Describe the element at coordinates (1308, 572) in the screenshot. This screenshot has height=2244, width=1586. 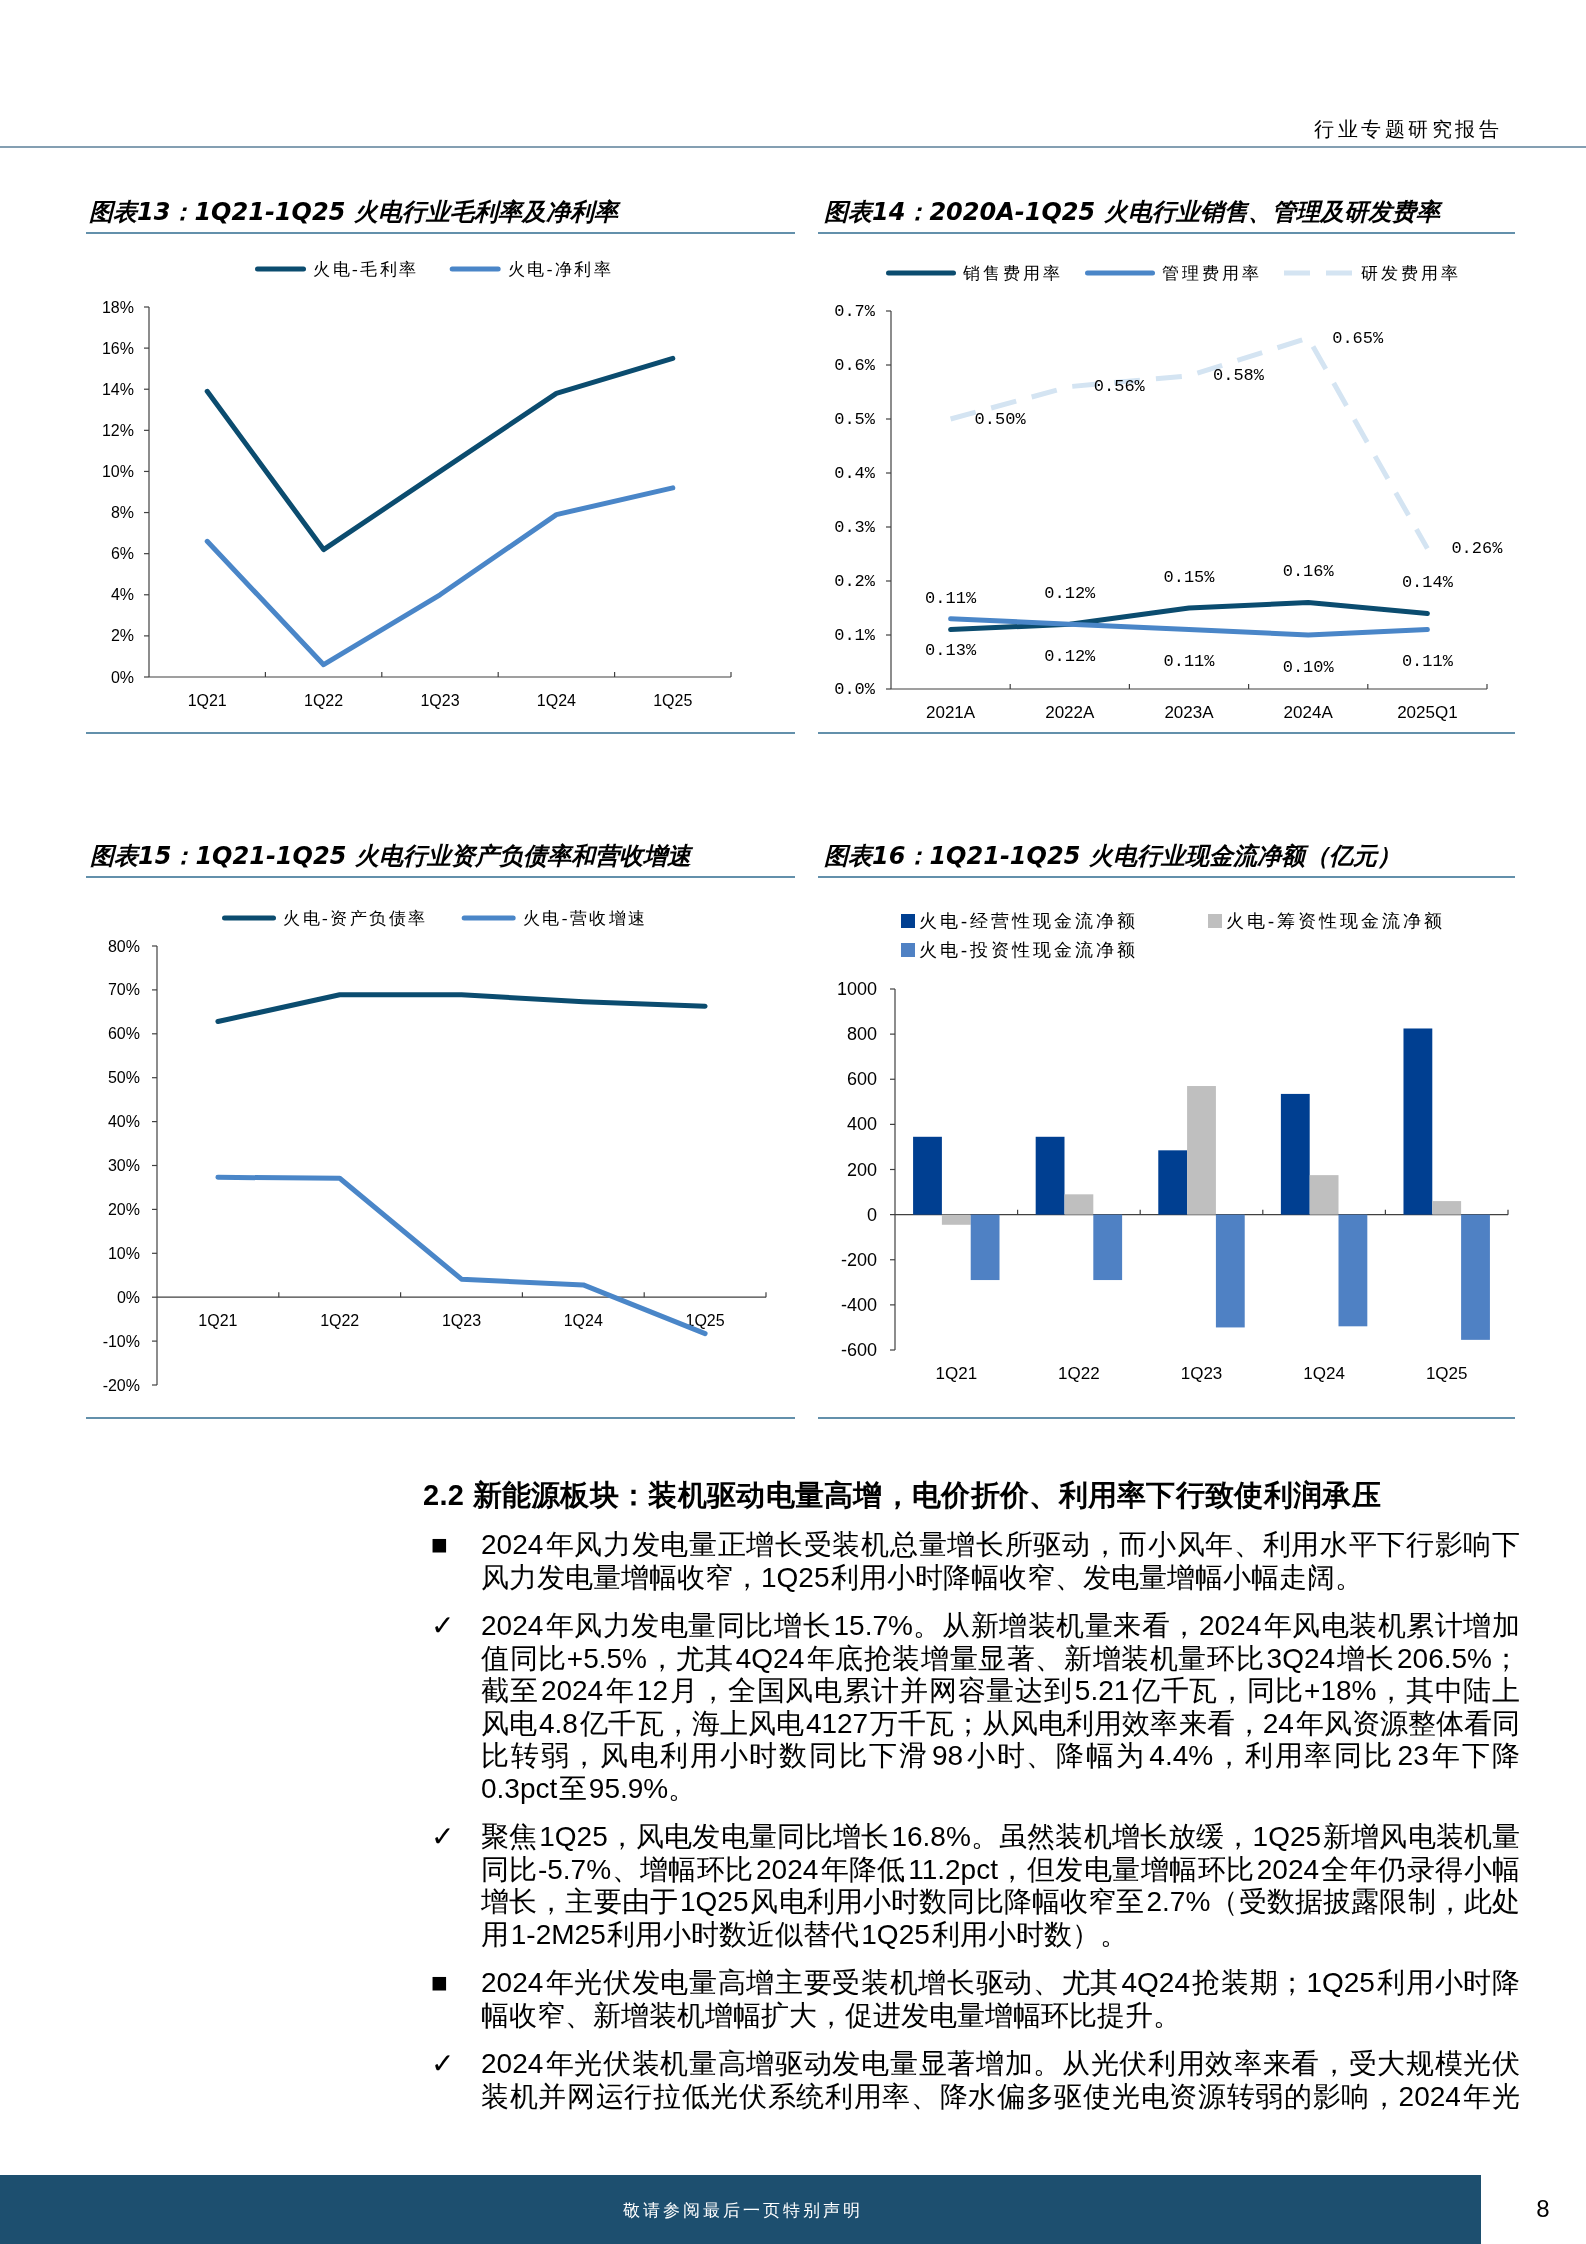
I see `data-label: 0.16%` at that location.